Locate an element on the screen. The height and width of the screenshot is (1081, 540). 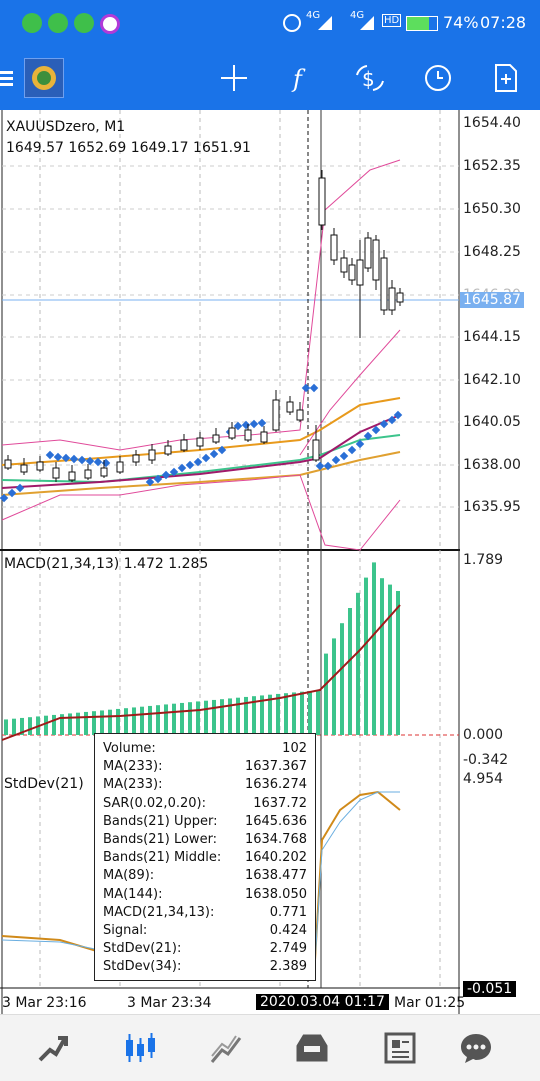
time-label: 3 Mar 23:34 is located at coordinates (169, 1003).